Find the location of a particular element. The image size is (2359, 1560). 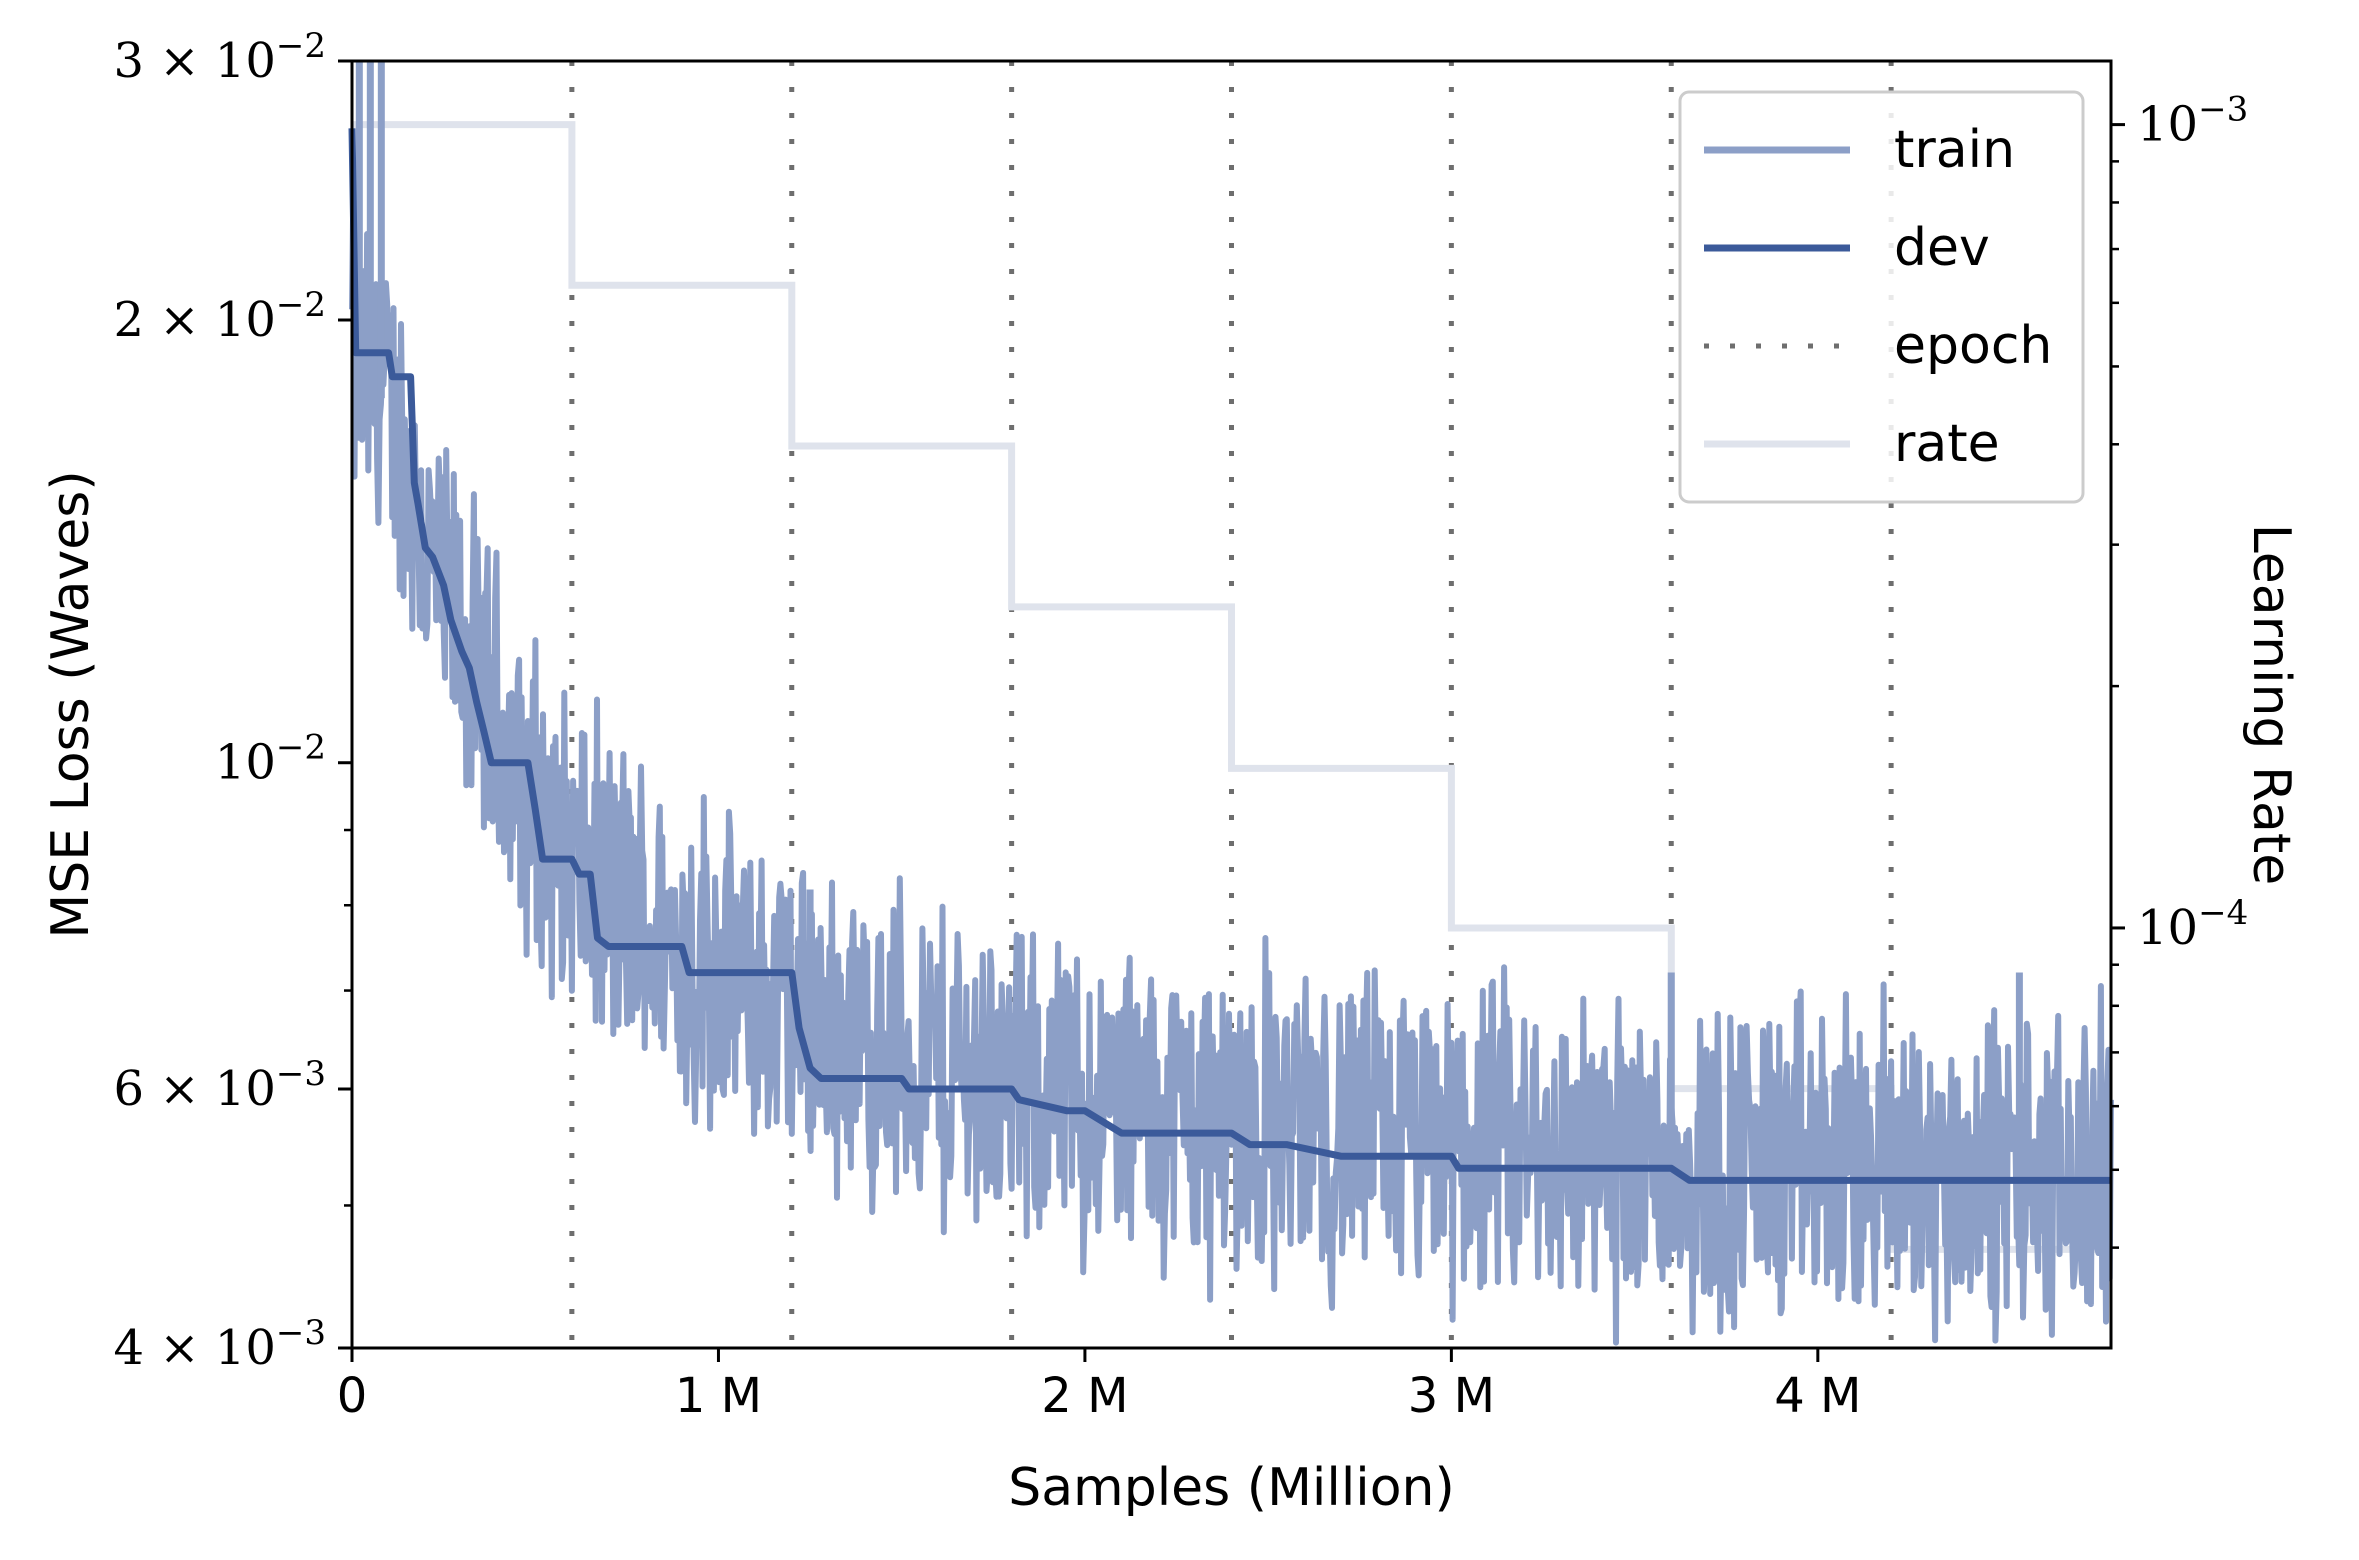

y-tick-label: 4 × 10⁻³ is located at coordinates (220, 1344).